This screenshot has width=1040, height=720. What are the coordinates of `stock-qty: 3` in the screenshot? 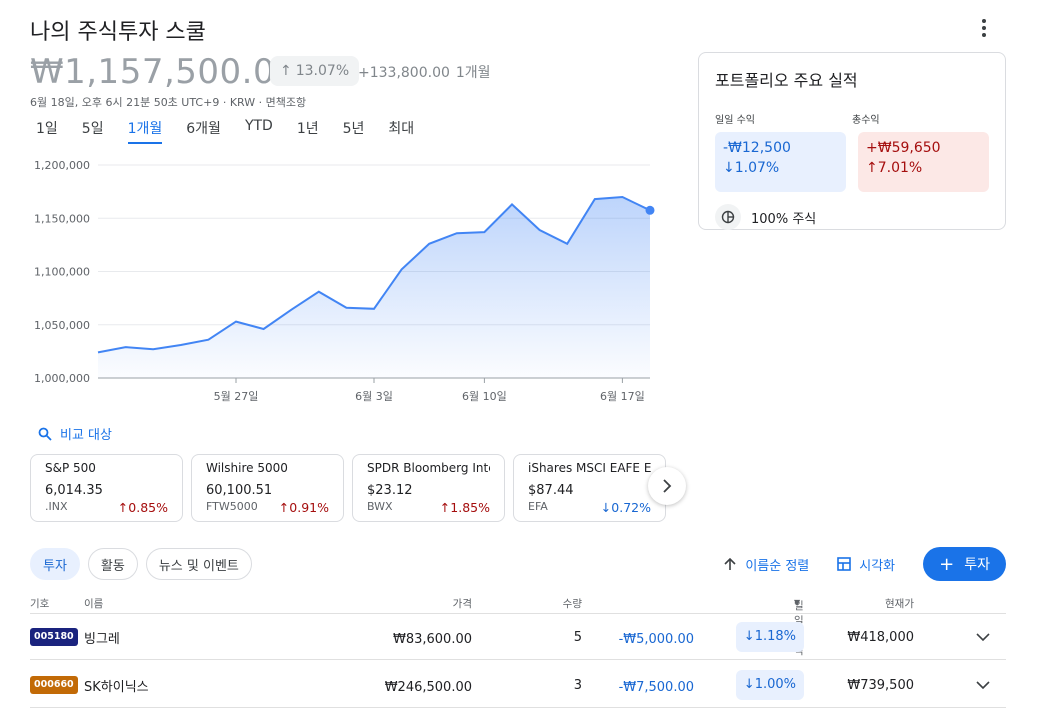 It's located at (577, 685).